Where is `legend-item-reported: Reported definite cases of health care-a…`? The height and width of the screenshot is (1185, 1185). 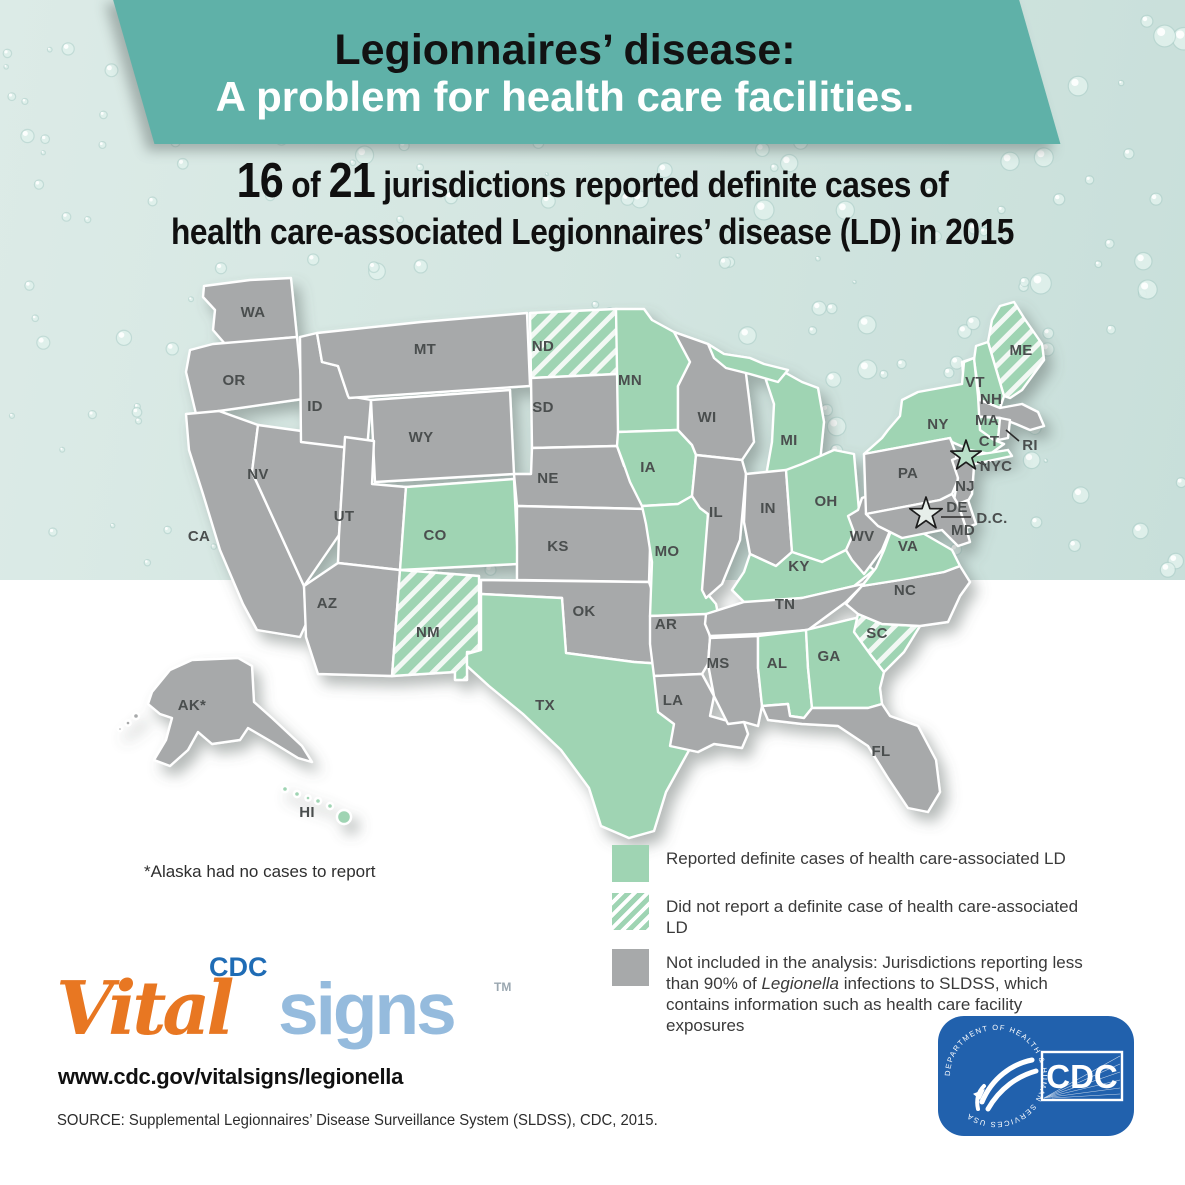 legend-item-reported: Reported definite cases of health care-a… is located at coordinates (852, 863).